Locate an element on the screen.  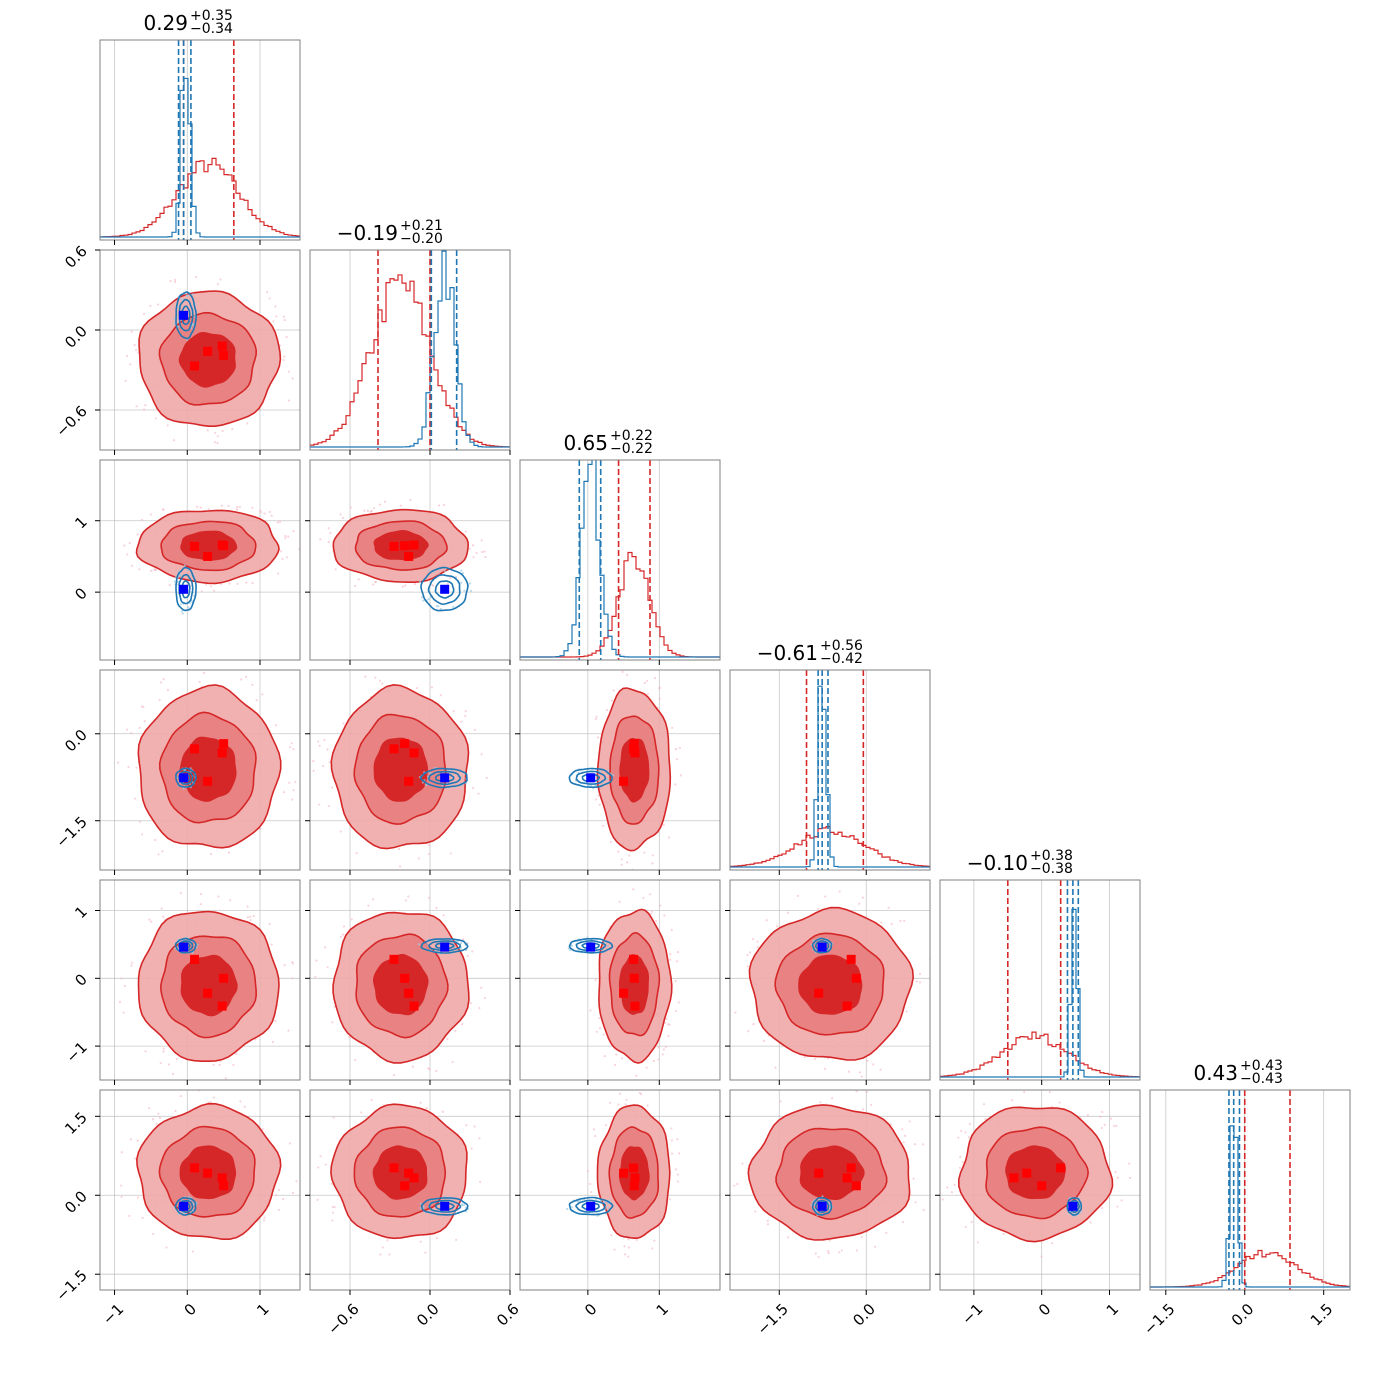
x-tick-label: 1 is located at coordinates (1112, 1309).